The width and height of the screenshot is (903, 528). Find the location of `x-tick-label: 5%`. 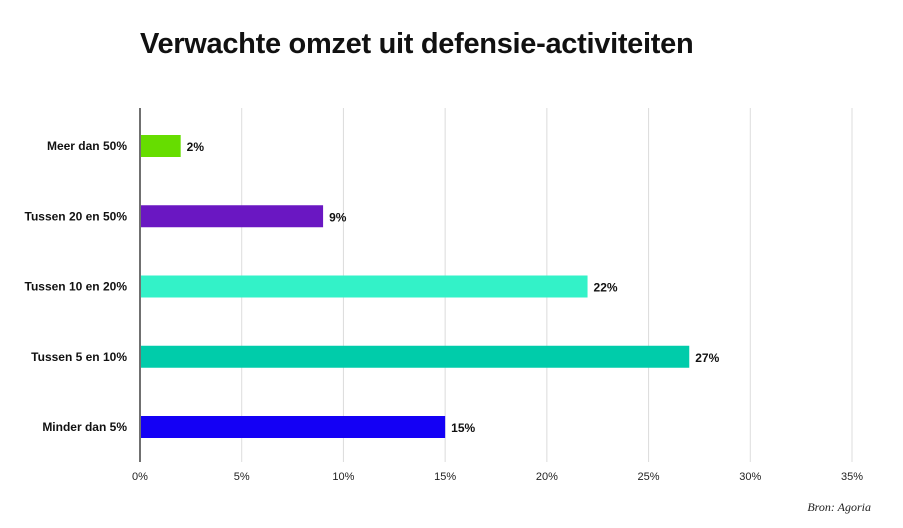

x-tick-label: 5% is located at coordinates (242, 477).